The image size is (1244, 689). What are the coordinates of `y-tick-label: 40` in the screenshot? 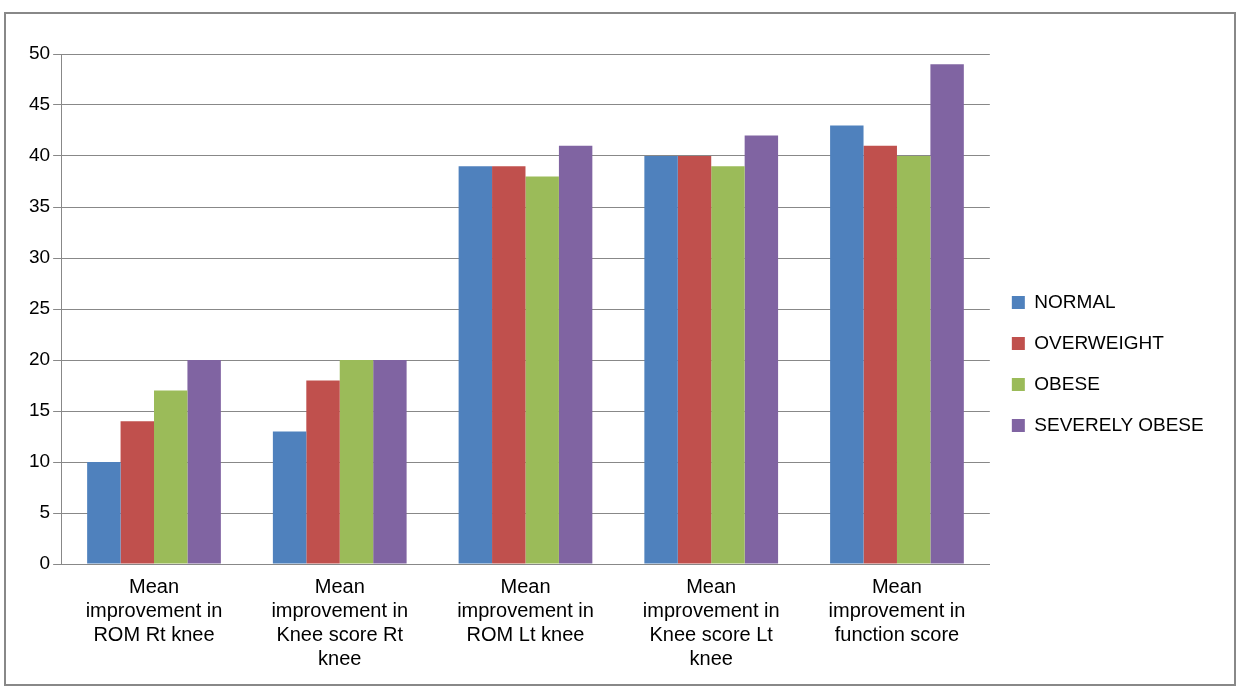 It's located at (39, 155).